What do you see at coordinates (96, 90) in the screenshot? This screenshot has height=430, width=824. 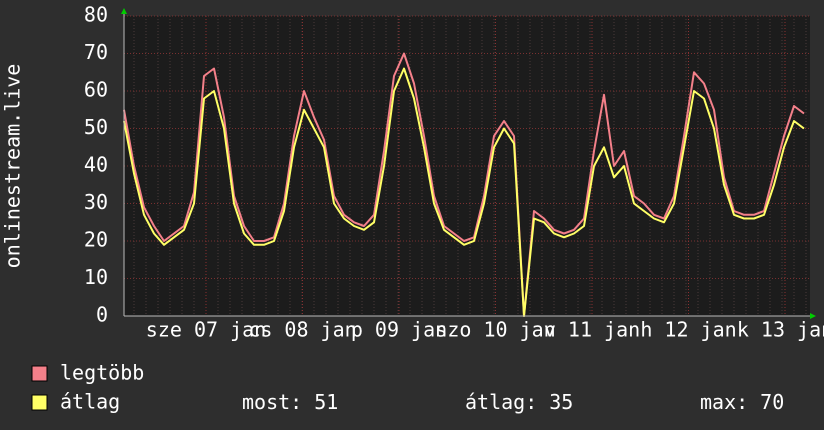 I see `y-tick-label: 60` at bounding box center [96, 90].